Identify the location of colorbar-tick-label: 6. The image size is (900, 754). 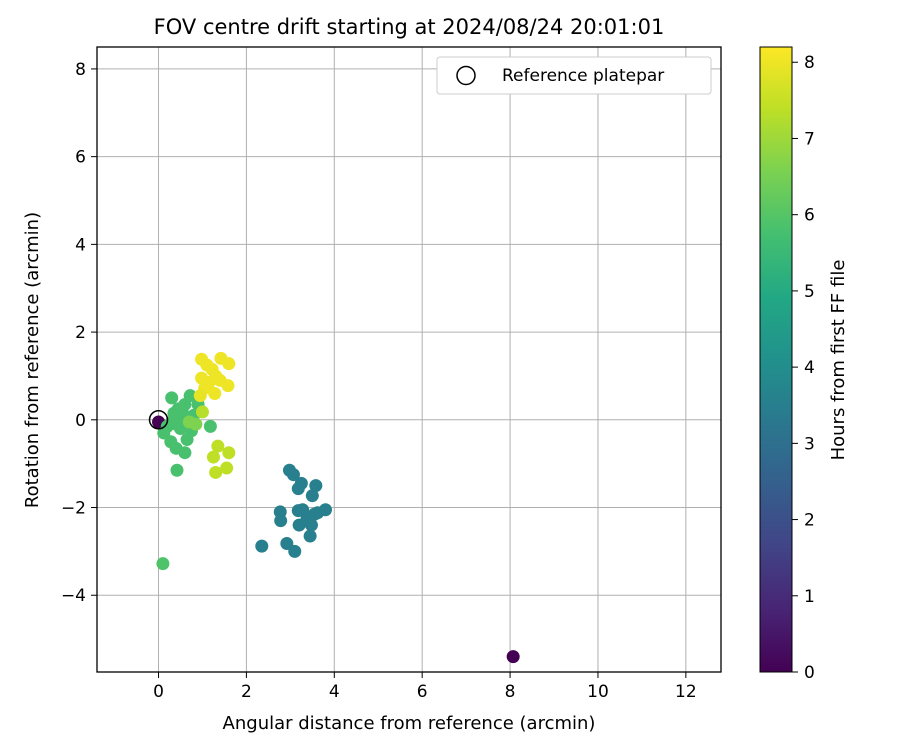
(809, 216).